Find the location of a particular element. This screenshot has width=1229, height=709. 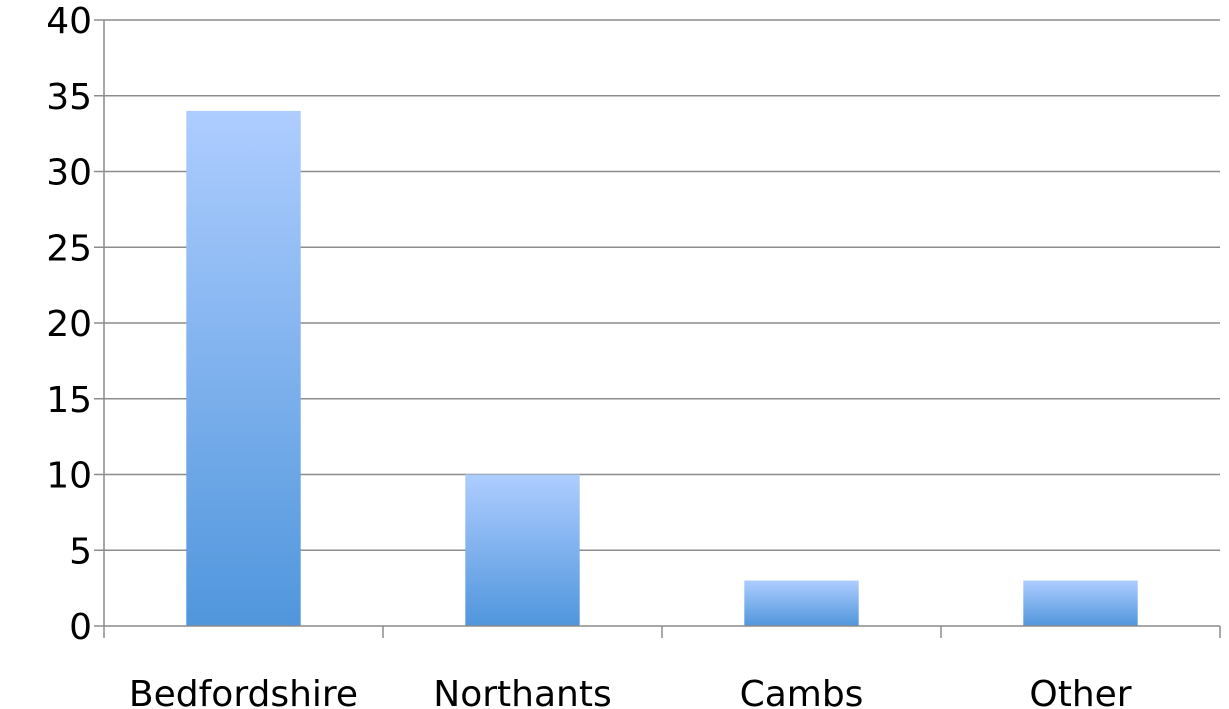

x-tick-label: Cambs is located at coordinates (802, 691).